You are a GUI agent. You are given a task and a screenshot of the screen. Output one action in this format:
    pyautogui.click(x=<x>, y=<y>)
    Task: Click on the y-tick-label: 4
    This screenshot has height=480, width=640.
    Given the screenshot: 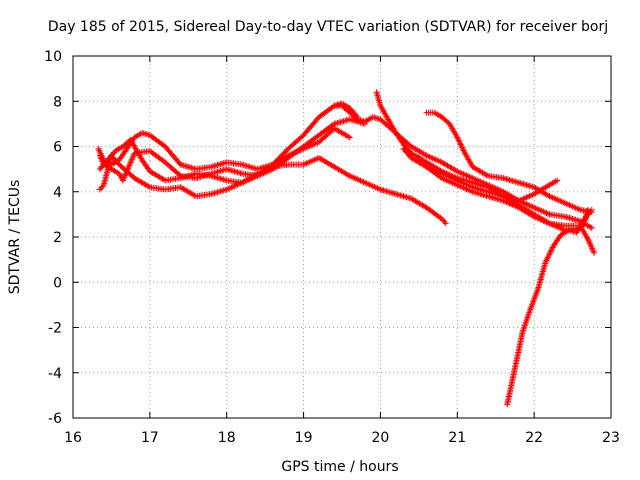 What is the action you would take?
    pyautogui.click(x=57, y=193)
    